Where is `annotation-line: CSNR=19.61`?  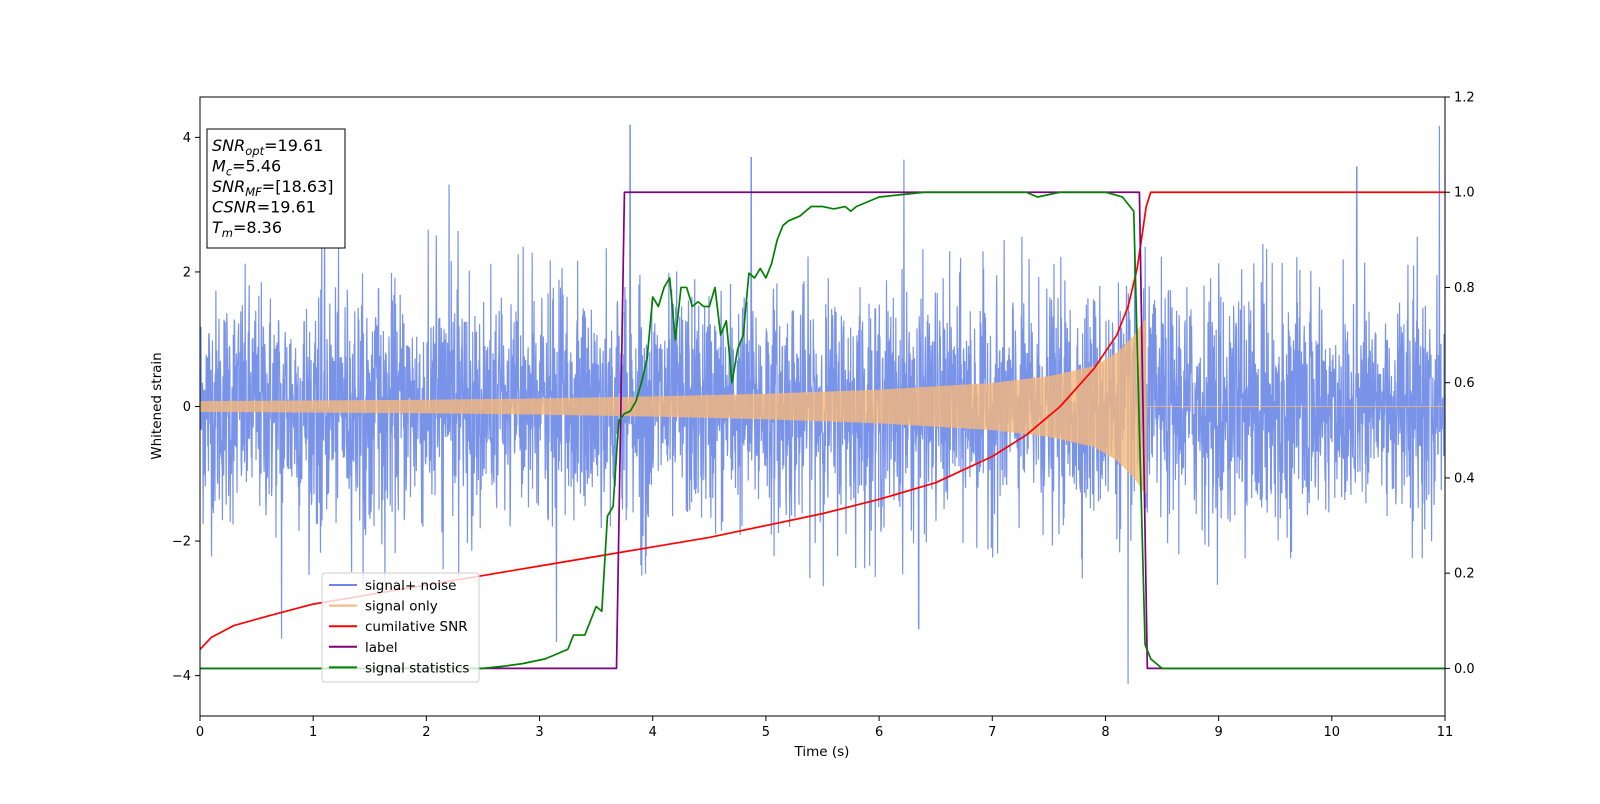 annotation-line: CSNR=19.61 is located at coordinates (264, 207).